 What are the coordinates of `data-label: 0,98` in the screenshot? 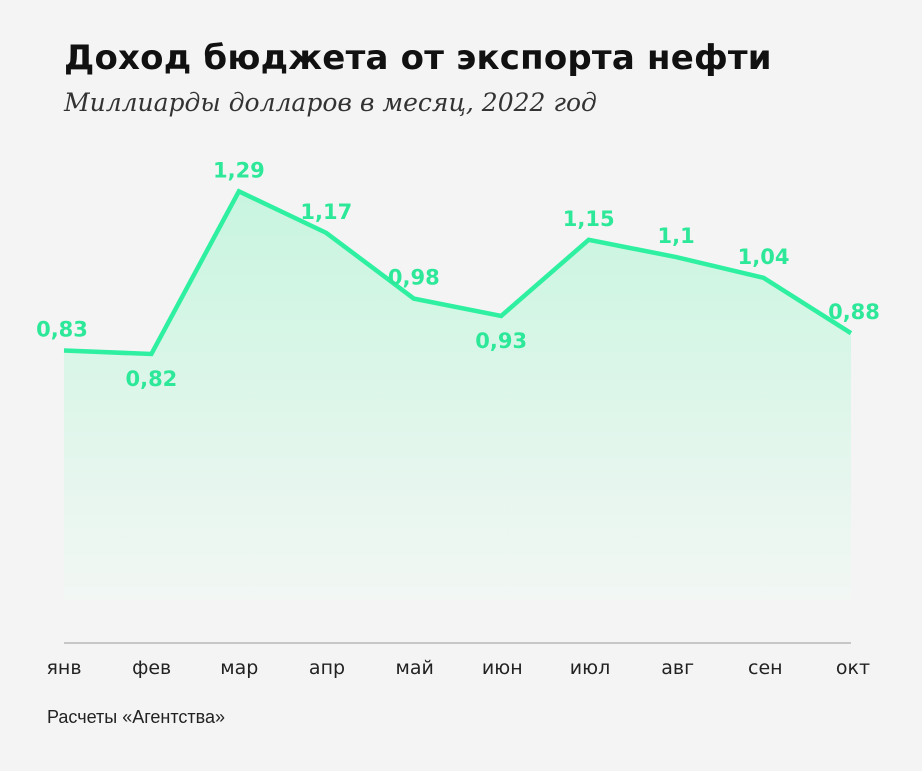 It's located at (414, 278).